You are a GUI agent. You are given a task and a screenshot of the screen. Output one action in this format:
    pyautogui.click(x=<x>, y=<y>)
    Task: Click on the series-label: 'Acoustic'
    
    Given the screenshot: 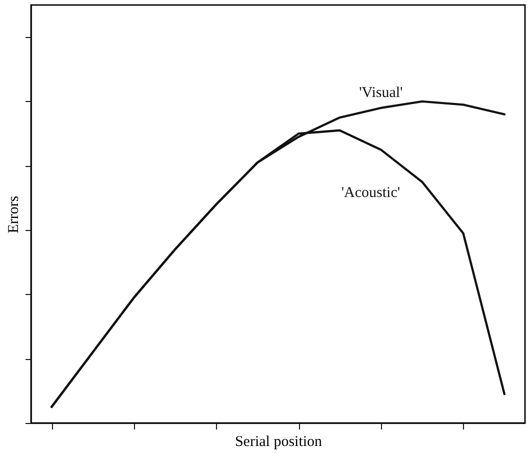 What is the action you would take?
    pyautogui.click(x=370, y=192)
    